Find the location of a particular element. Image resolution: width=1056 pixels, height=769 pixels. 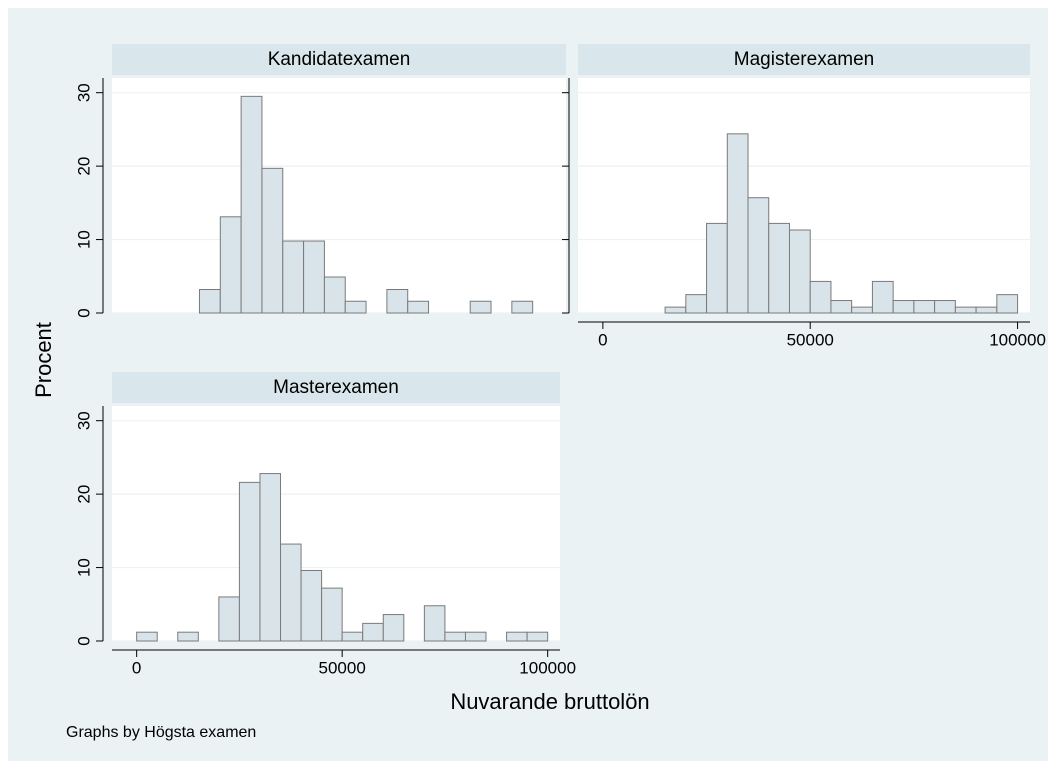

panel-title: Masterexamen is located at coordinates (336, 387).